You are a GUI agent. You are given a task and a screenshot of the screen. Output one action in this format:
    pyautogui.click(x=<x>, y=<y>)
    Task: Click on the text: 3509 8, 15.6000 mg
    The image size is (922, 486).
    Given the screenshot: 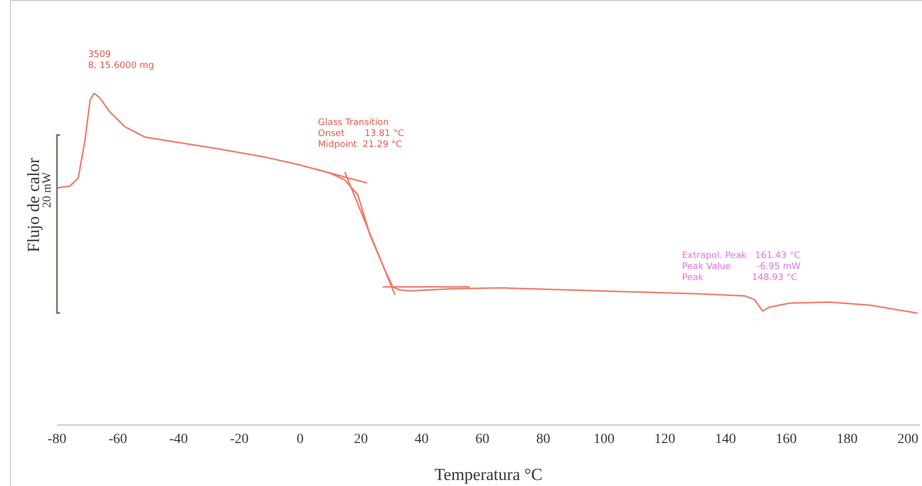 What is the action you would take?
    pyautogui.click(x=121, y=61)
    